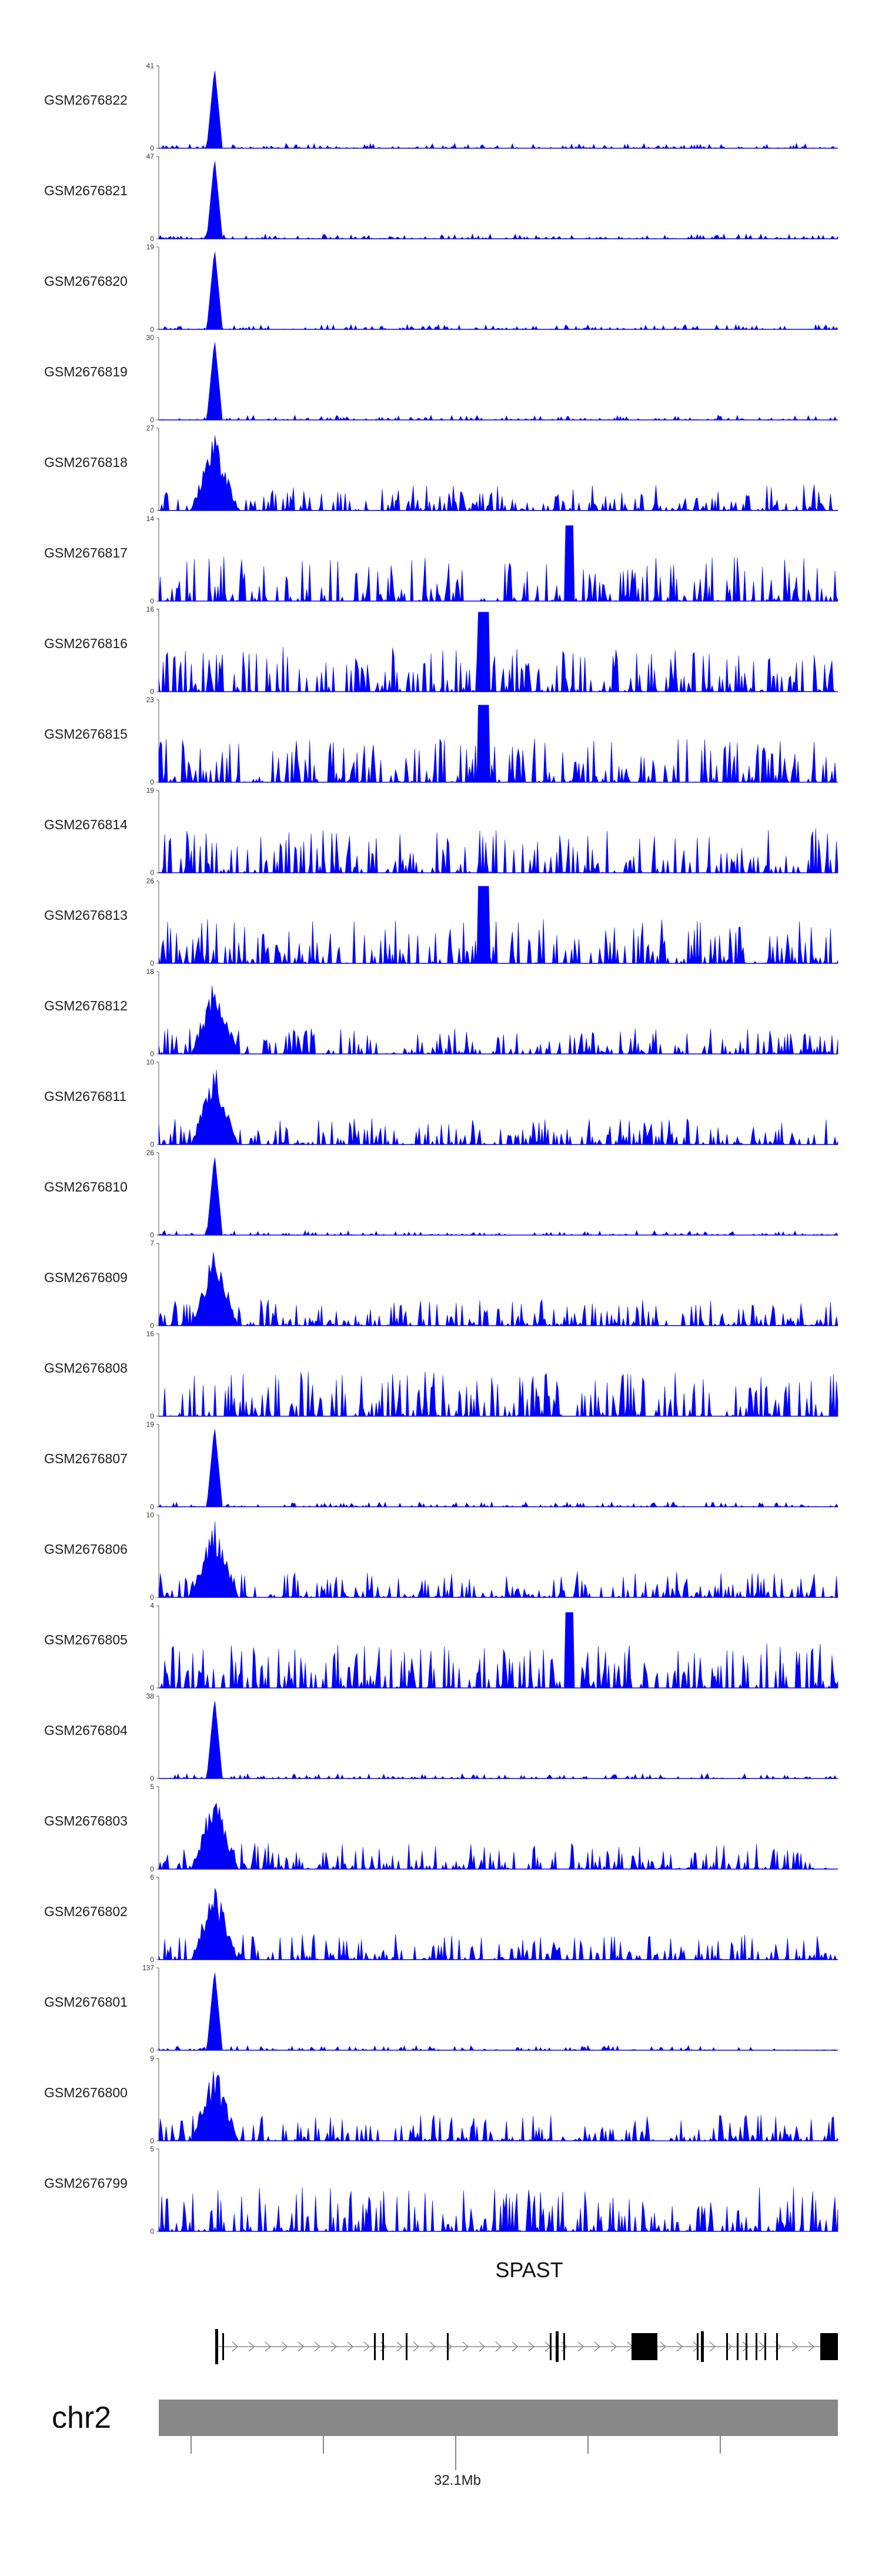 The image size is (882, 2576). Describe the element at coordinates (150, 971) in the screenshot. I see `y-max-label: 18` at that location.